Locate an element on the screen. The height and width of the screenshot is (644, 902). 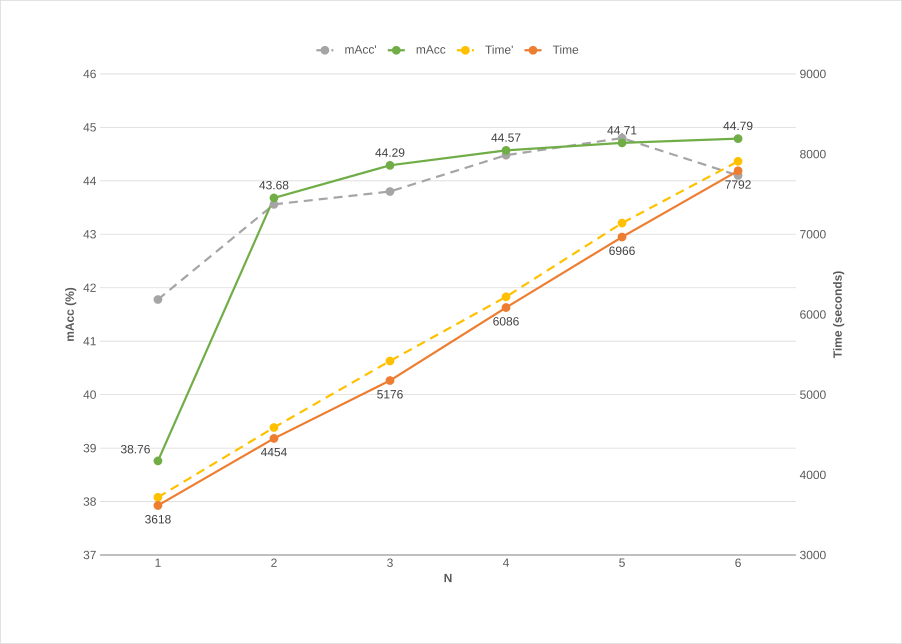
legend-label: mAcc' is located at coordinates (360, 49).